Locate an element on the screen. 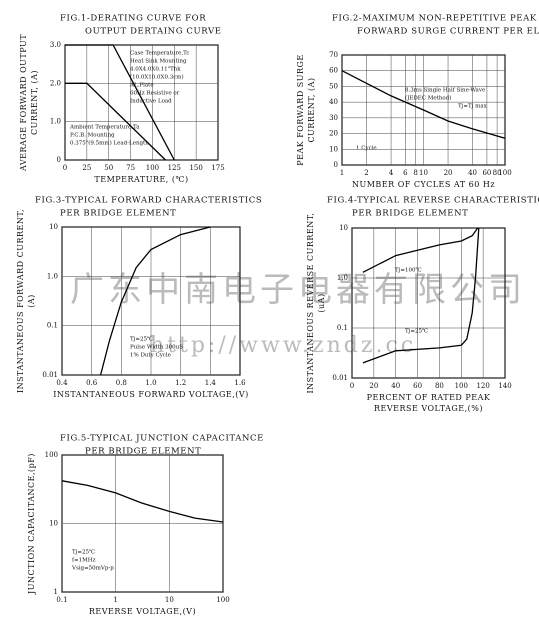 The width and height of the screenshot is (539, 634). y-axis-label: PEAK FORWARD SURGE is located at coordinates (300, 110).